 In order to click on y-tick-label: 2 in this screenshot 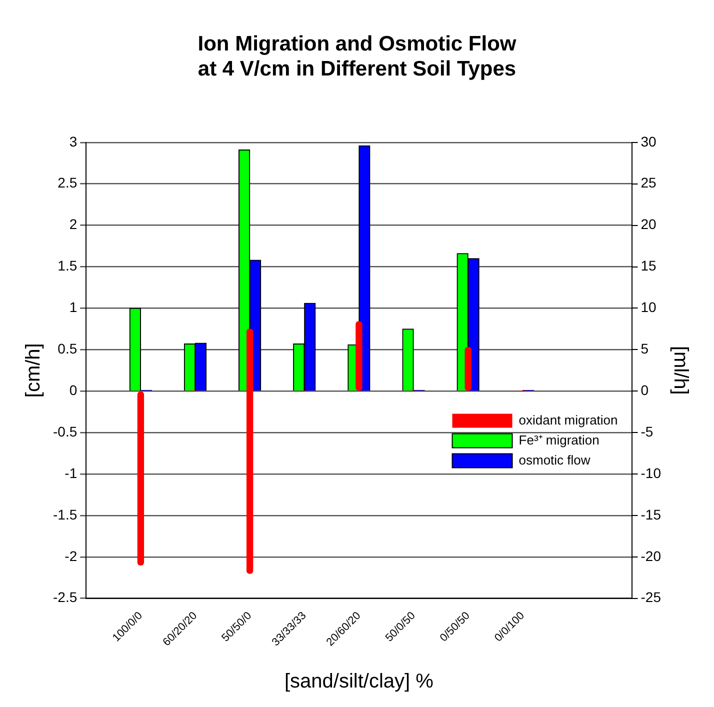, I will do `click(73, 224)`.